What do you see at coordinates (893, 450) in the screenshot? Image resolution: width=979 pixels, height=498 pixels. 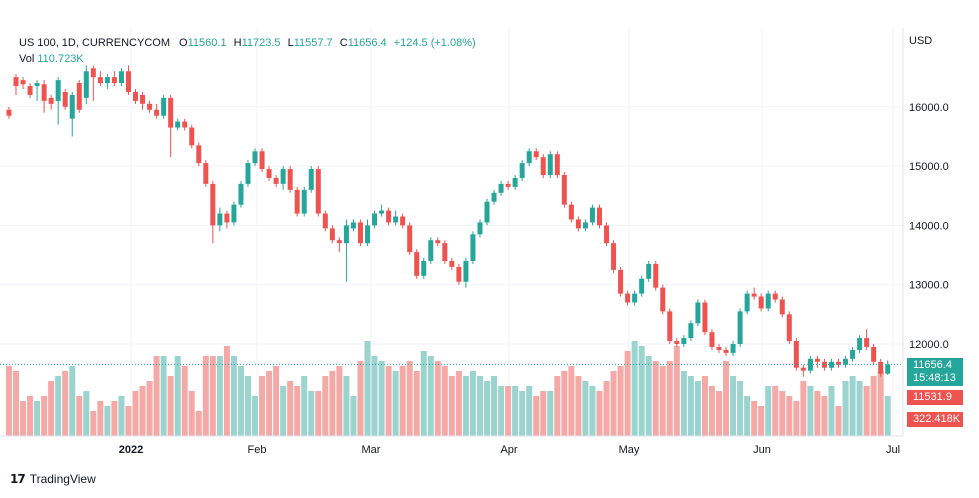 I see `time-tick-label: Jul` at bounding box center [893, 450].